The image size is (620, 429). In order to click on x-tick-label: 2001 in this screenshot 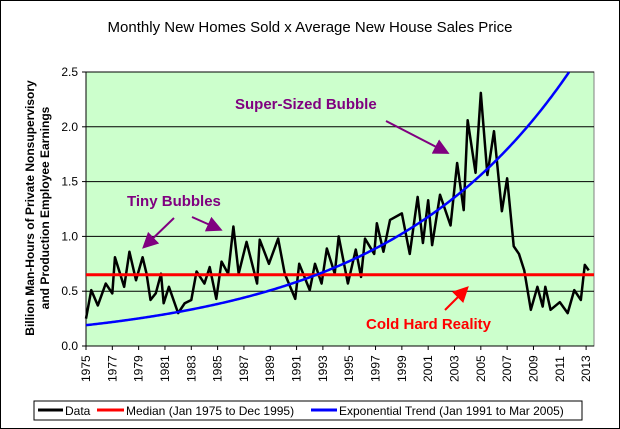, I will do `click(428, 368)`.